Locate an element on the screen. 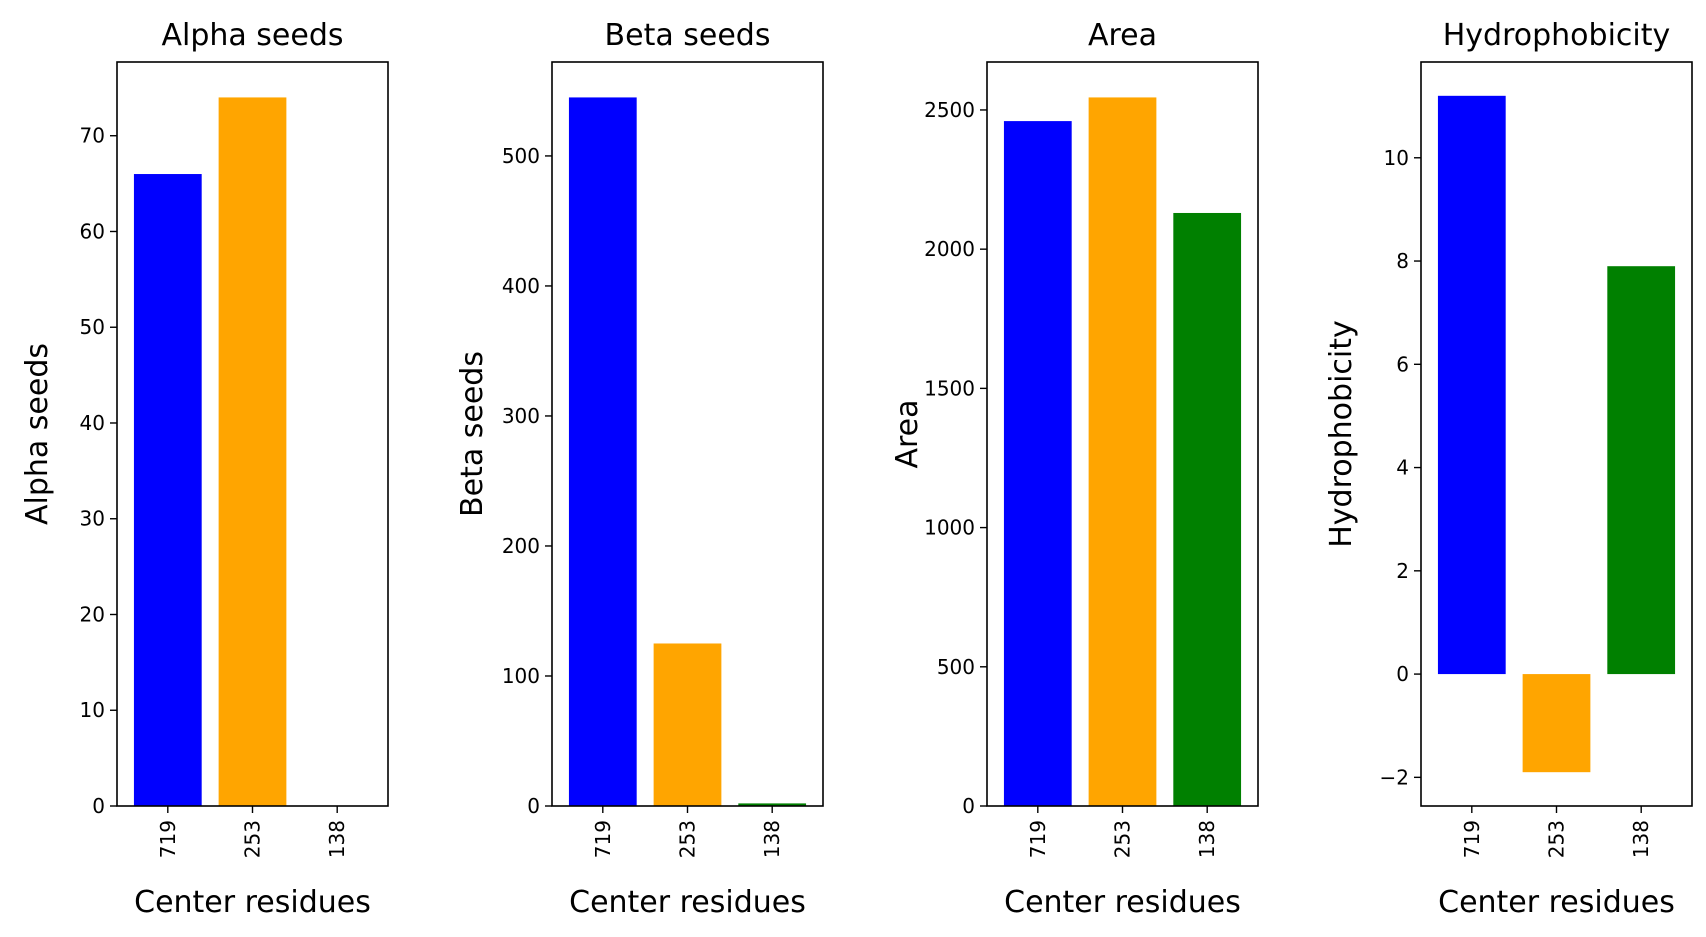 The width and height of the screenshot is (1706, 937). y-tick-label: 30 is located at coordinates (92, 519).